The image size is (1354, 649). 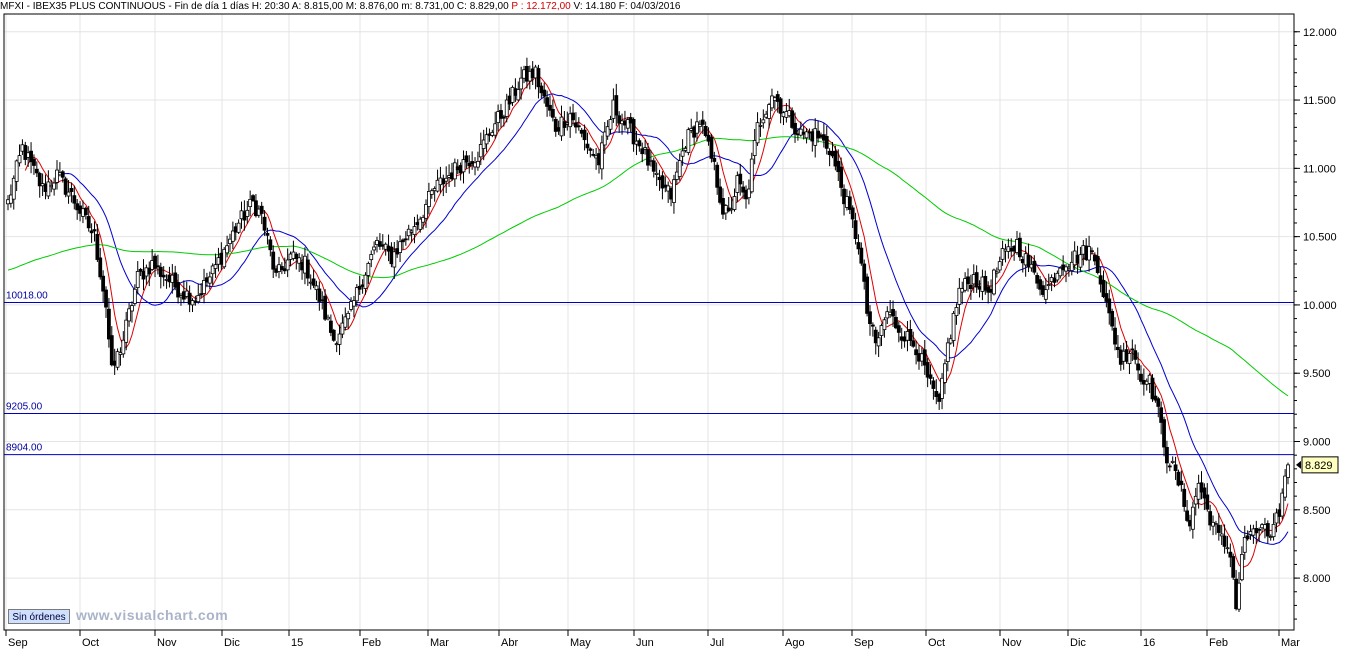 What do you see at coordinates (1317, 511) in the screenshot?
I see `y-tick-label: 8.500` at bounding box center [1317, 511].